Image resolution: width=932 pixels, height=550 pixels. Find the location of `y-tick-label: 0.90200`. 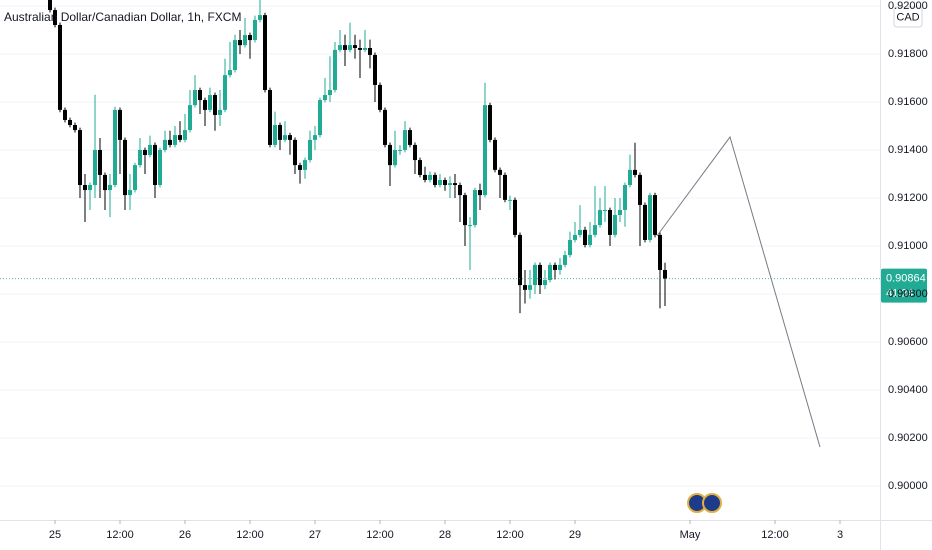

y-tick-label: 0.90200 is located at coordinates (908, 438).